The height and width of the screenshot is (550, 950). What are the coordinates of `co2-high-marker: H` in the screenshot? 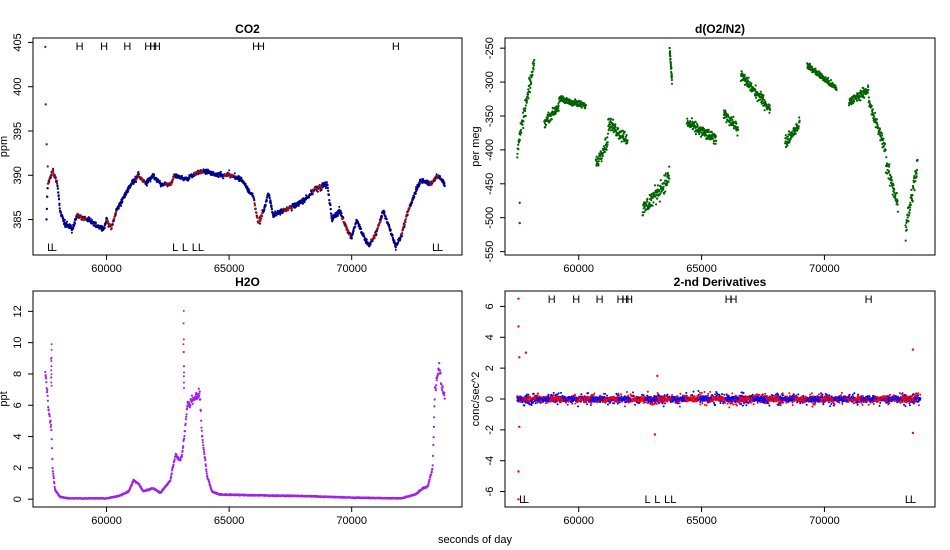 It's located at (396, 47).